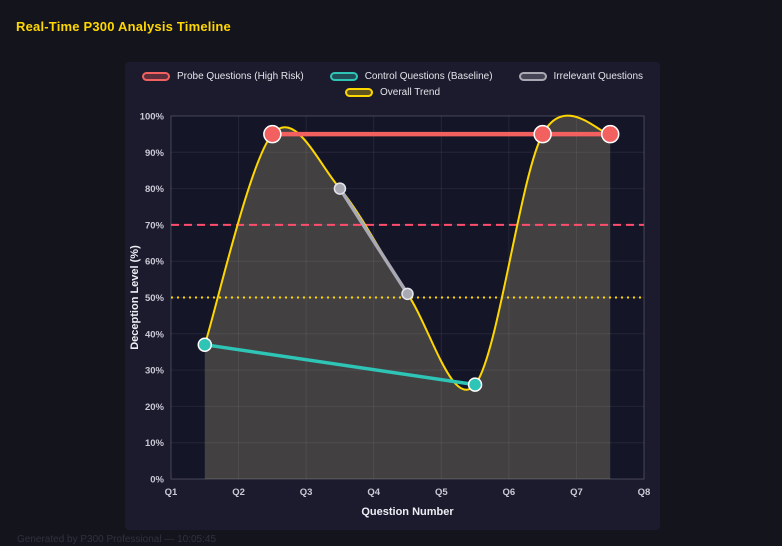  I want to click on legend-label: Overall Trend, so click(410, 92).